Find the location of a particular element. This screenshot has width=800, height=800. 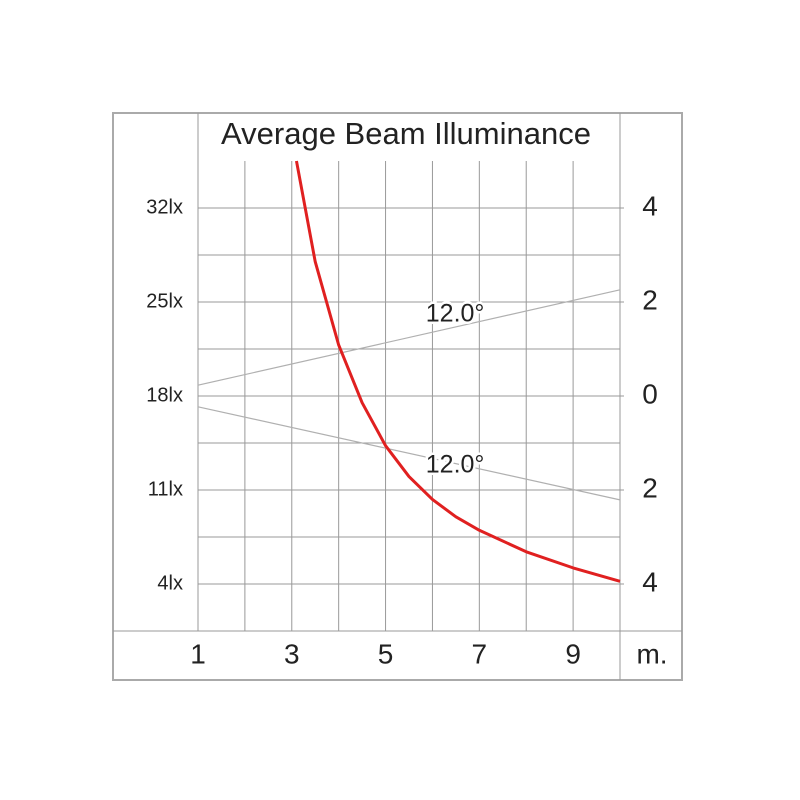

chart-title: Average Beam Illuminance is located at coordinates (406, 133).